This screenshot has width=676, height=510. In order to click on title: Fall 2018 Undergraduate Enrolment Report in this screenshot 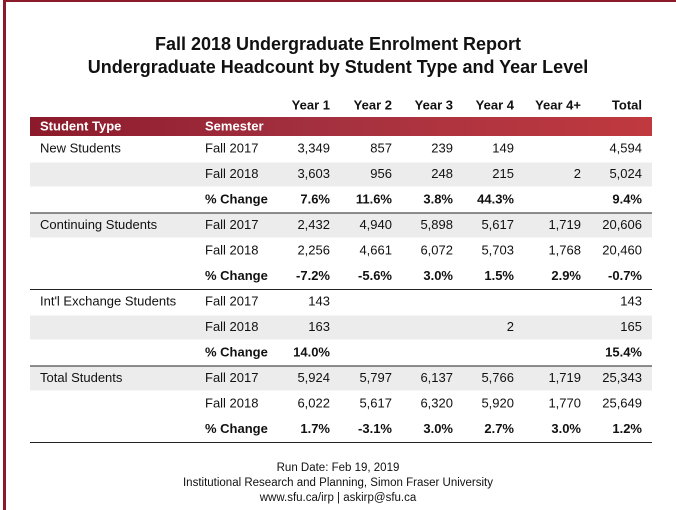, I will do `click(338, 44)`.